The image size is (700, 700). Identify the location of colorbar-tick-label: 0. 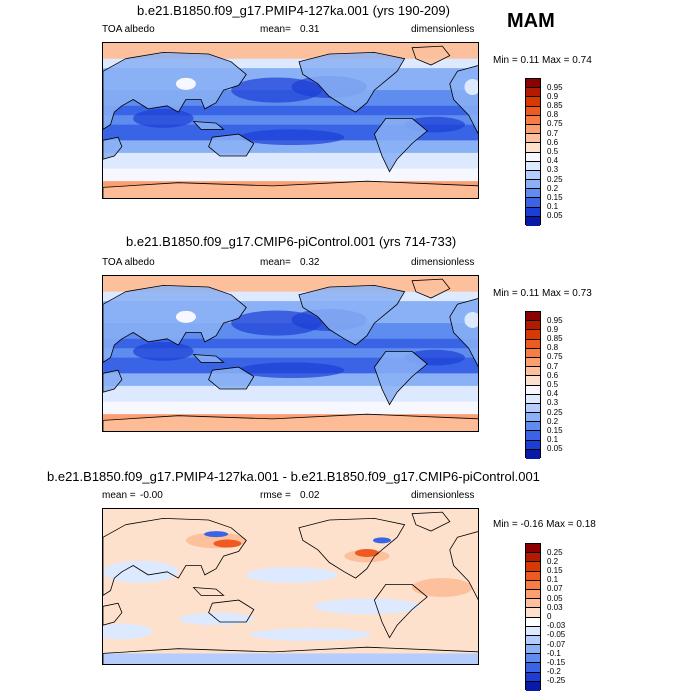
(549, 616).